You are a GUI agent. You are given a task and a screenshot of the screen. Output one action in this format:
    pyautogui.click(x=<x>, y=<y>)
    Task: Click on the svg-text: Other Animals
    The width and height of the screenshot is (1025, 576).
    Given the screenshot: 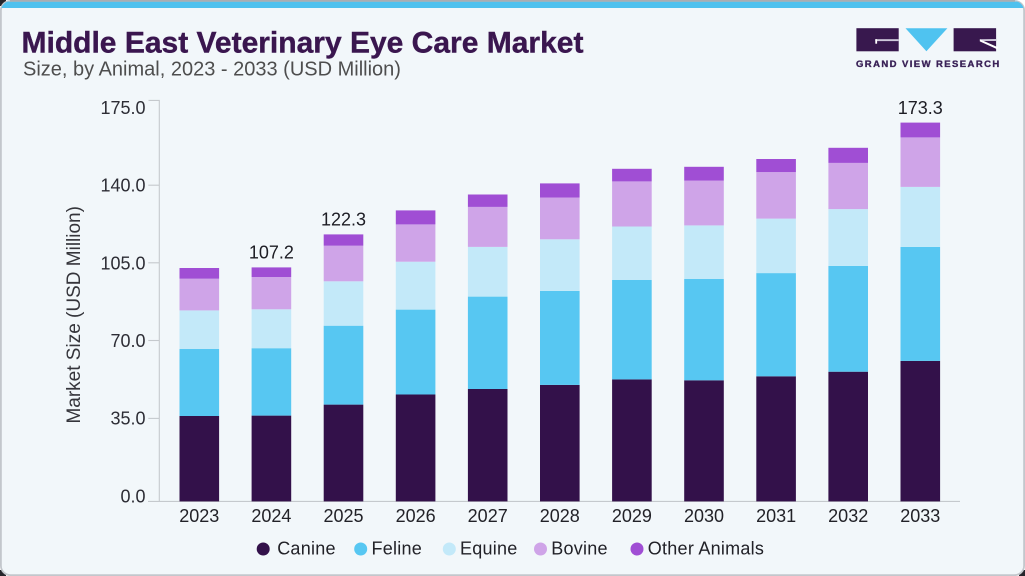 What is the action you would take?
    pyautogui.click(x=706, y=548)
    